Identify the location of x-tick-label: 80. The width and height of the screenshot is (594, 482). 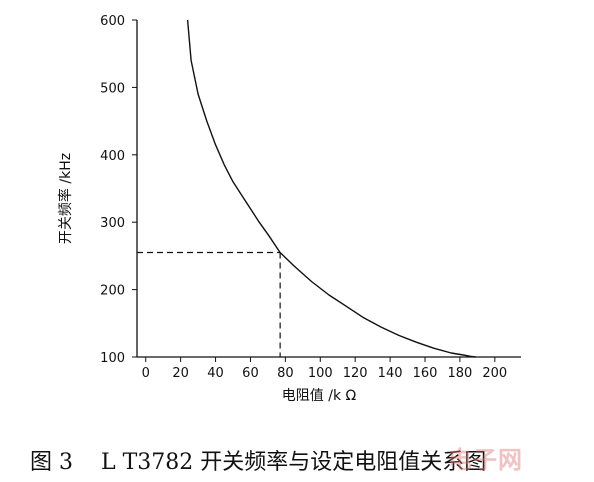
(285, 373).